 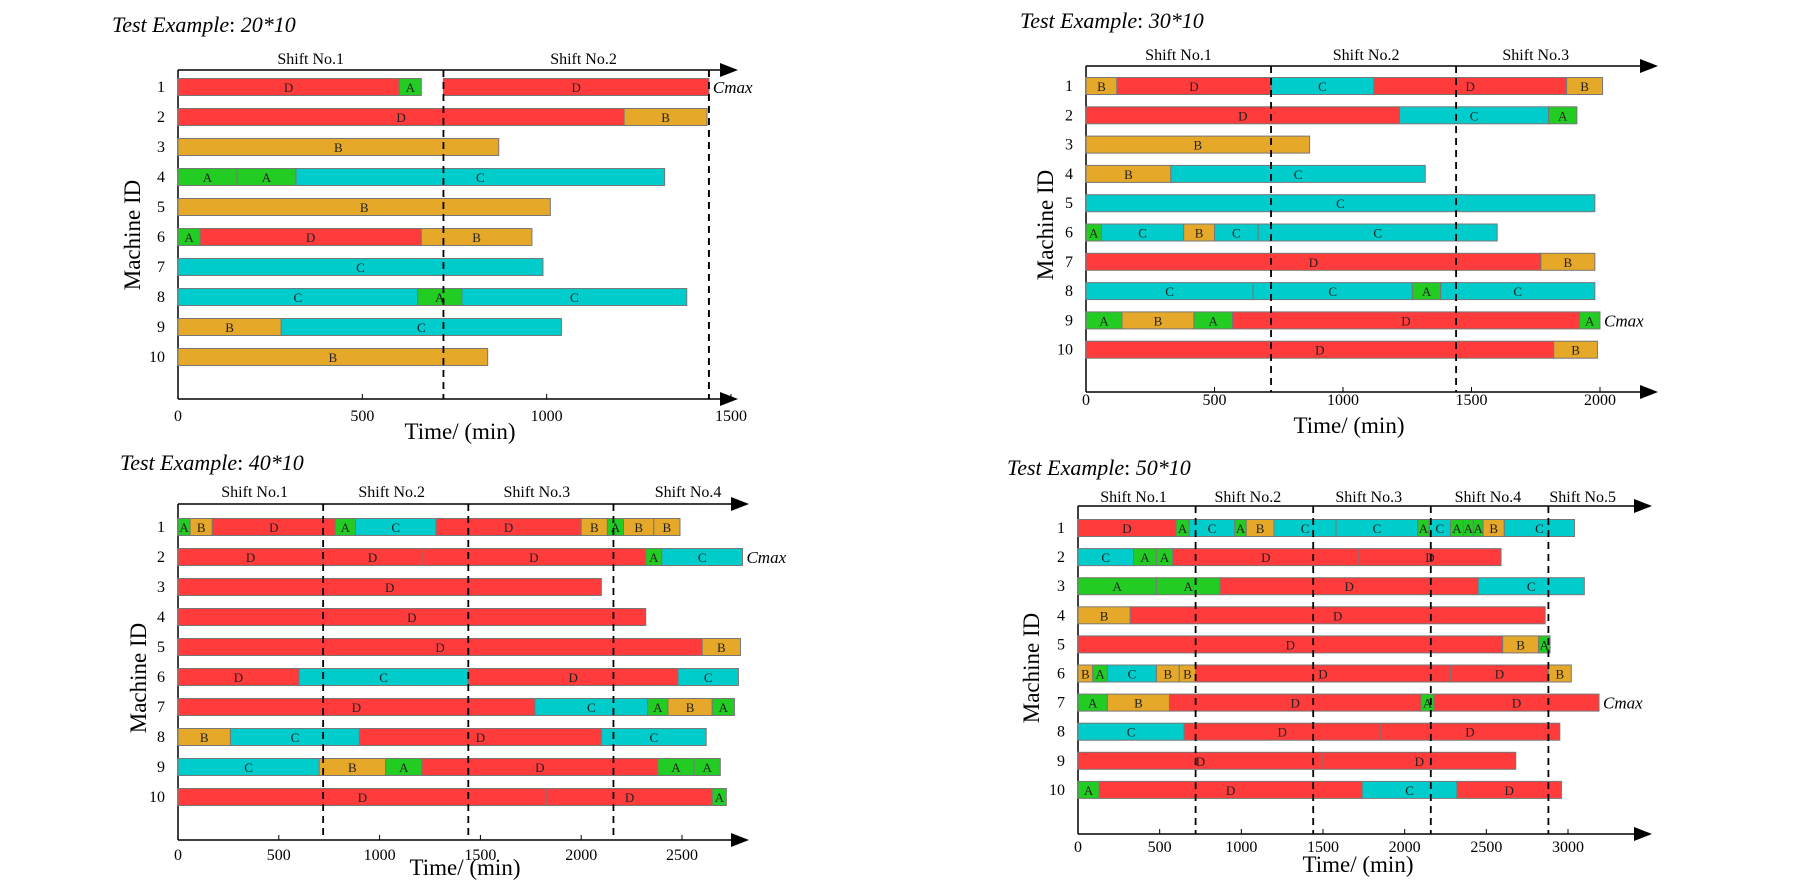 What do you see at coordinates (766, 557) in the screenshot?
I see `cmax-label: Cmax` at bounding box center [766, 557].